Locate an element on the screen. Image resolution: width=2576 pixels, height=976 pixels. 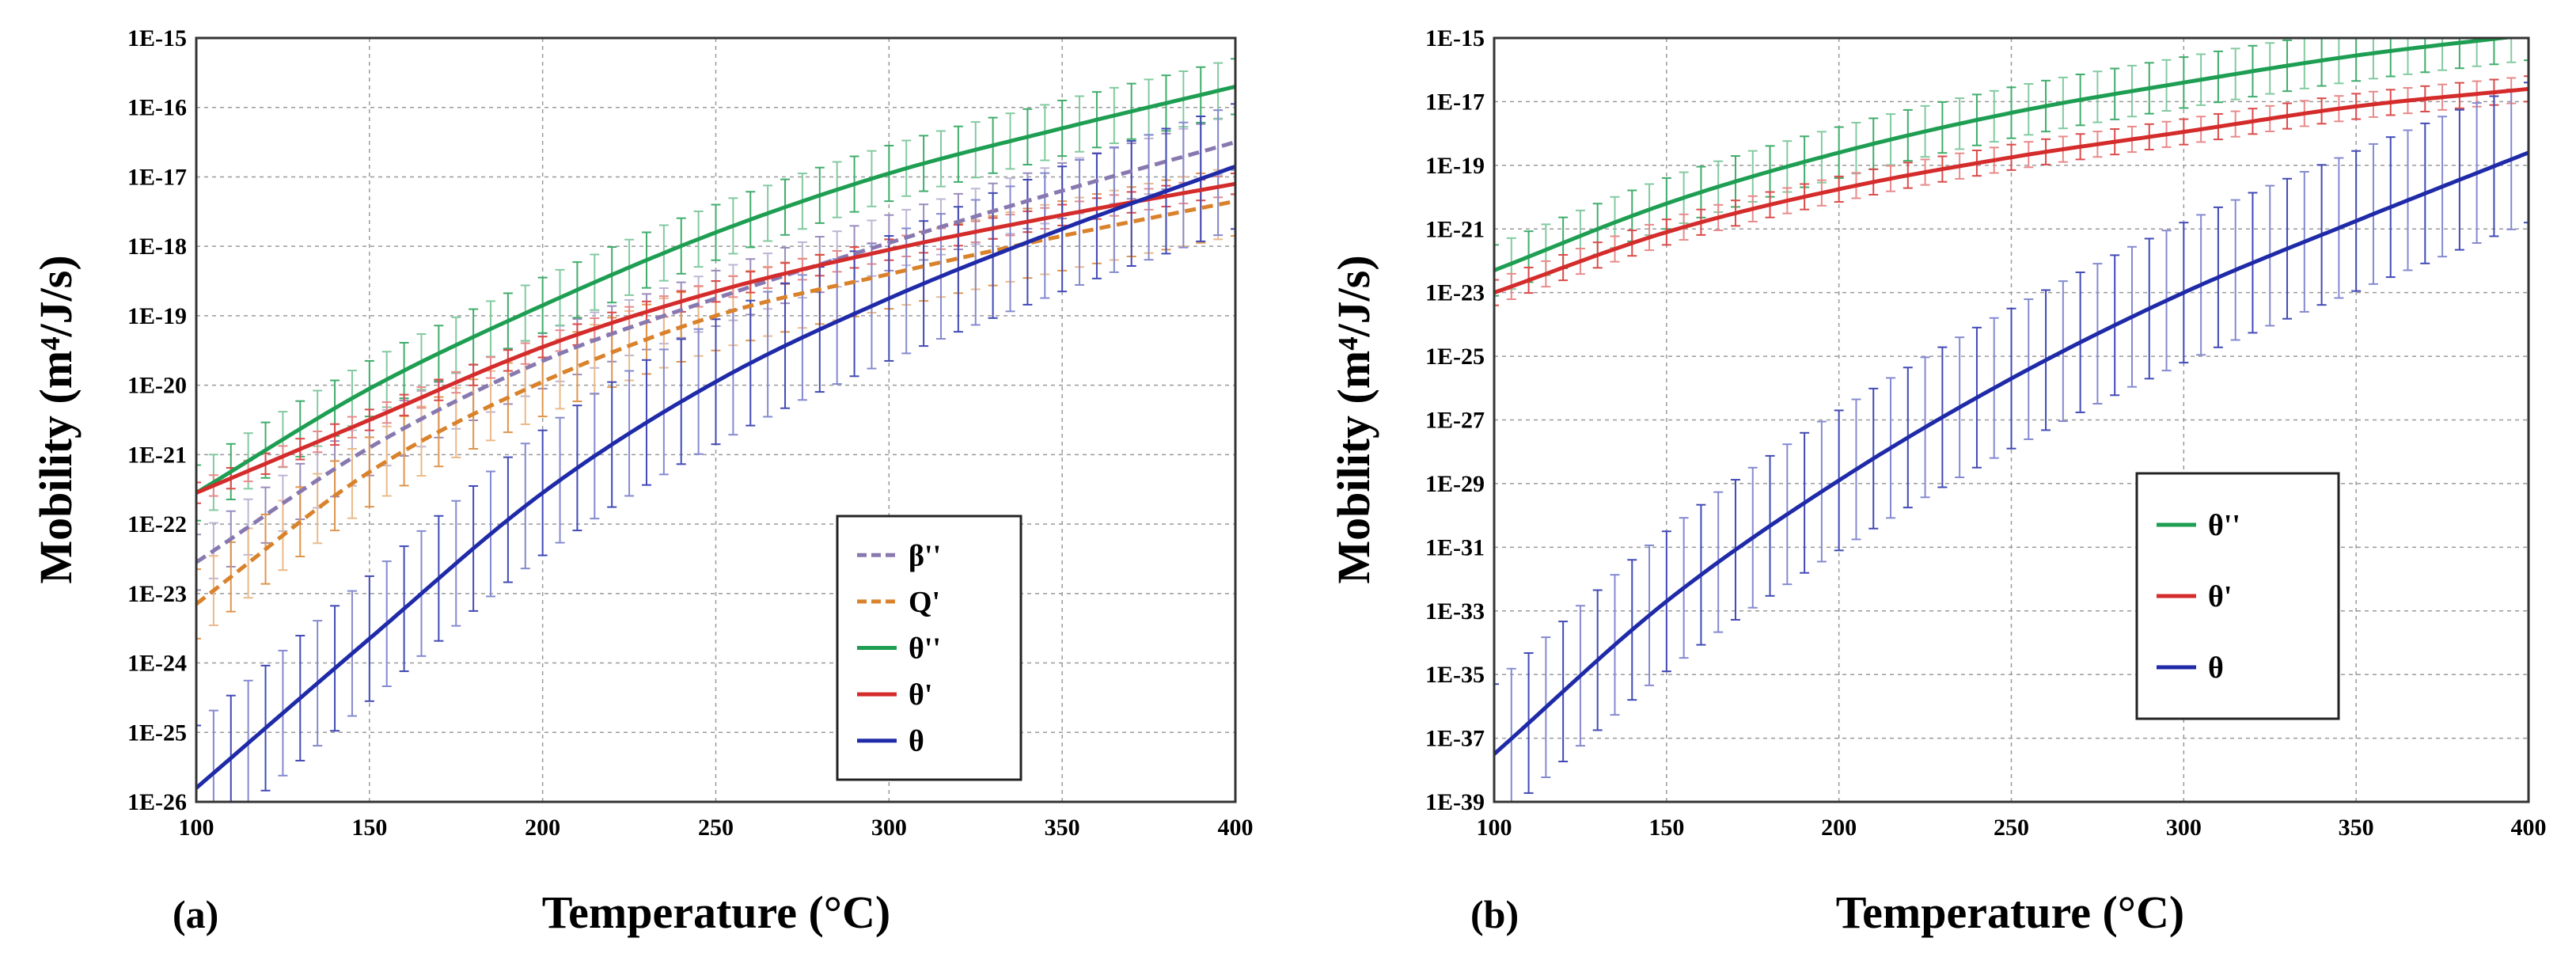
y-tick-label: 1E-29 is located at coordinates (1455, 484).